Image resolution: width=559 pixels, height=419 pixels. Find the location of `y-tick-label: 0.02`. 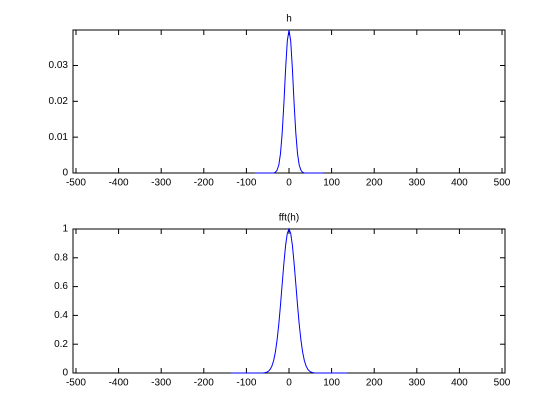

y-tick-label: 0.02 is located at coordinates (59, 101).